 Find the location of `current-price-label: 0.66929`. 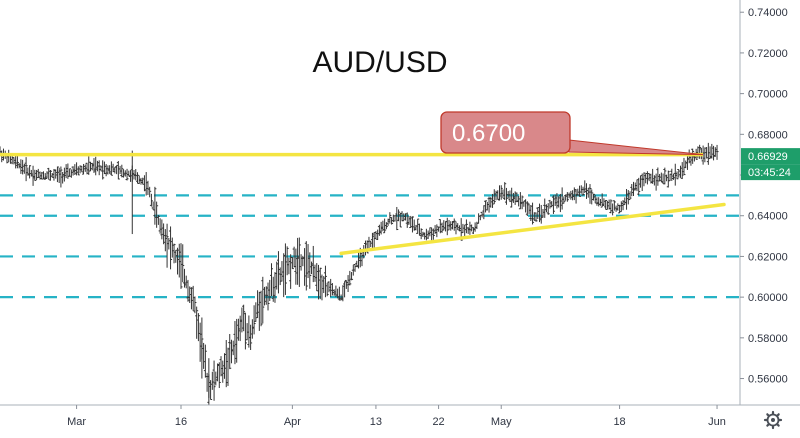

current-price-label: 0.66929 is located at coordinates (768, 157).